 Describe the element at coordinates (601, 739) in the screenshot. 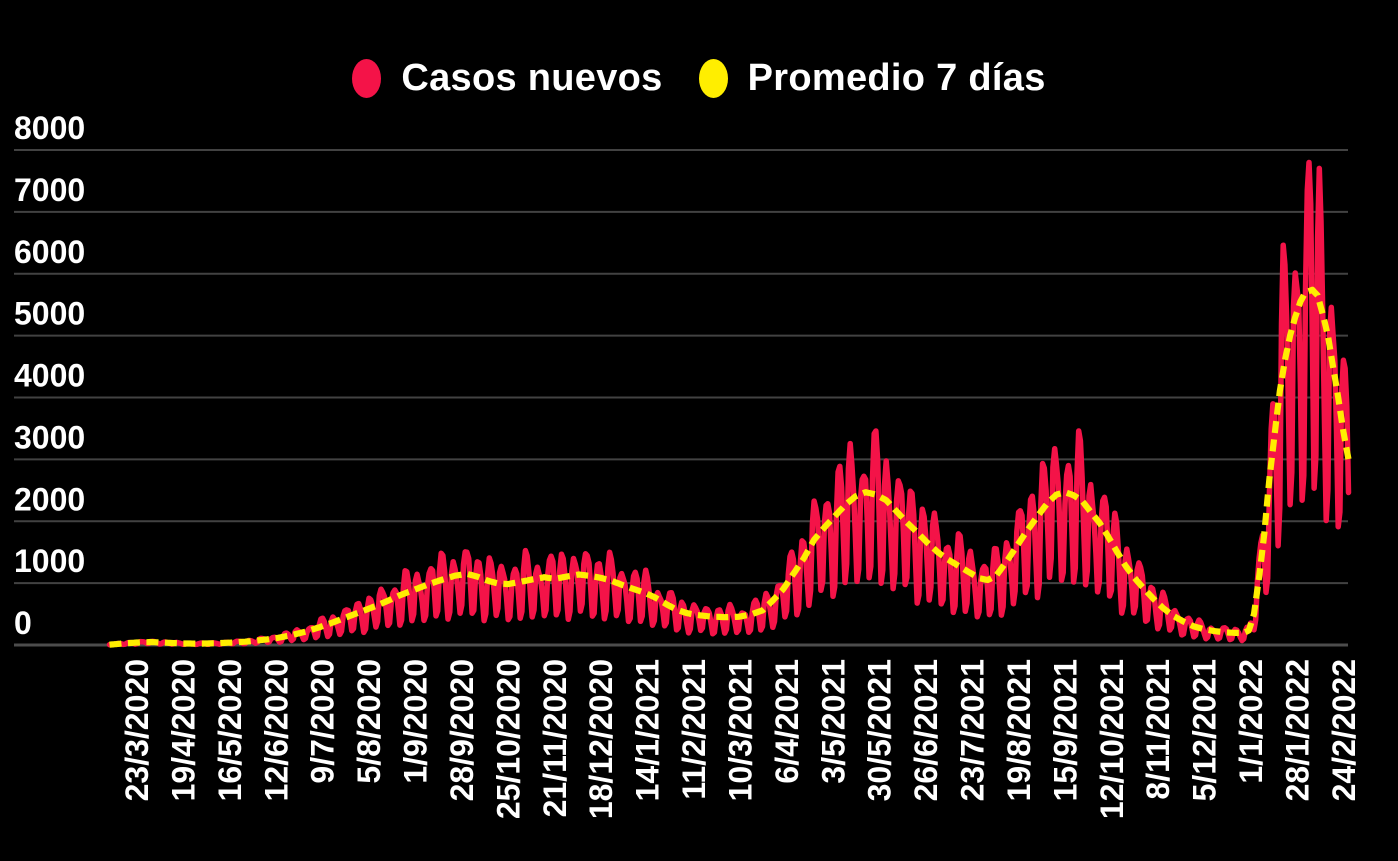

I see `x-axis-tick-label: 18/12/2020` at that location.